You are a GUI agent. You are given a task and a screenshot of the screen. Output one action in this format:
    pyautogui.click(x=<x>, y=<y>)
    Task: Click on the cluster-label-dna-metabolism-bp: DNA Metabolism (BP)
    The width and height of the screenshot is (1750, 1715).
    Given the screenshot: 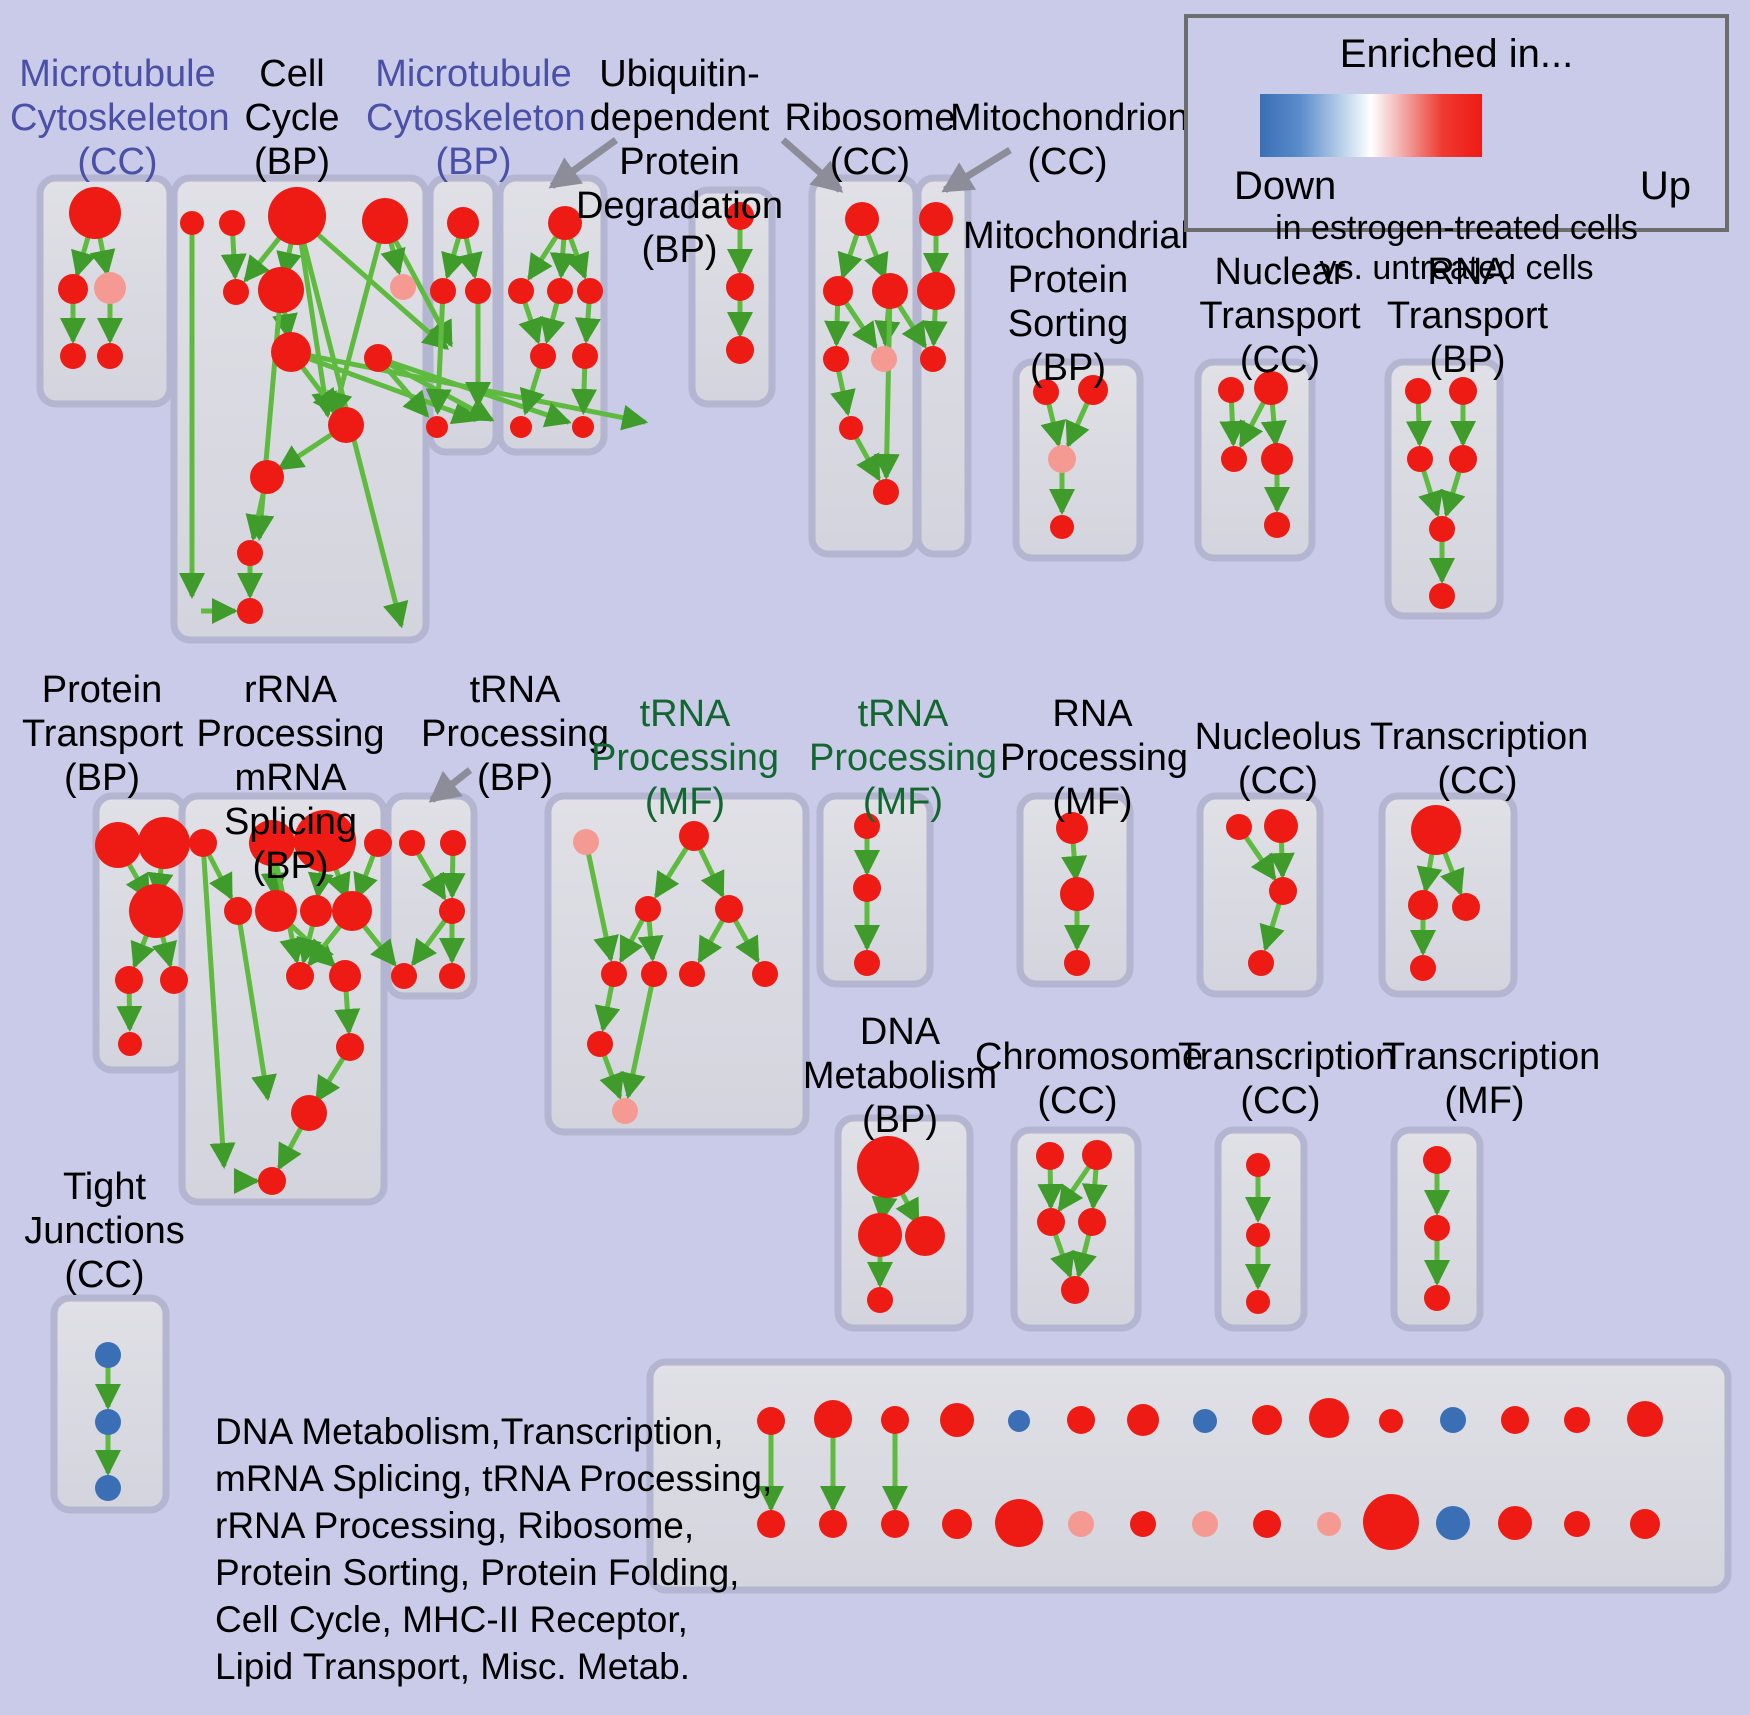 What is the action you would take?
    pyautogui.click(x=900, y=1076)
    